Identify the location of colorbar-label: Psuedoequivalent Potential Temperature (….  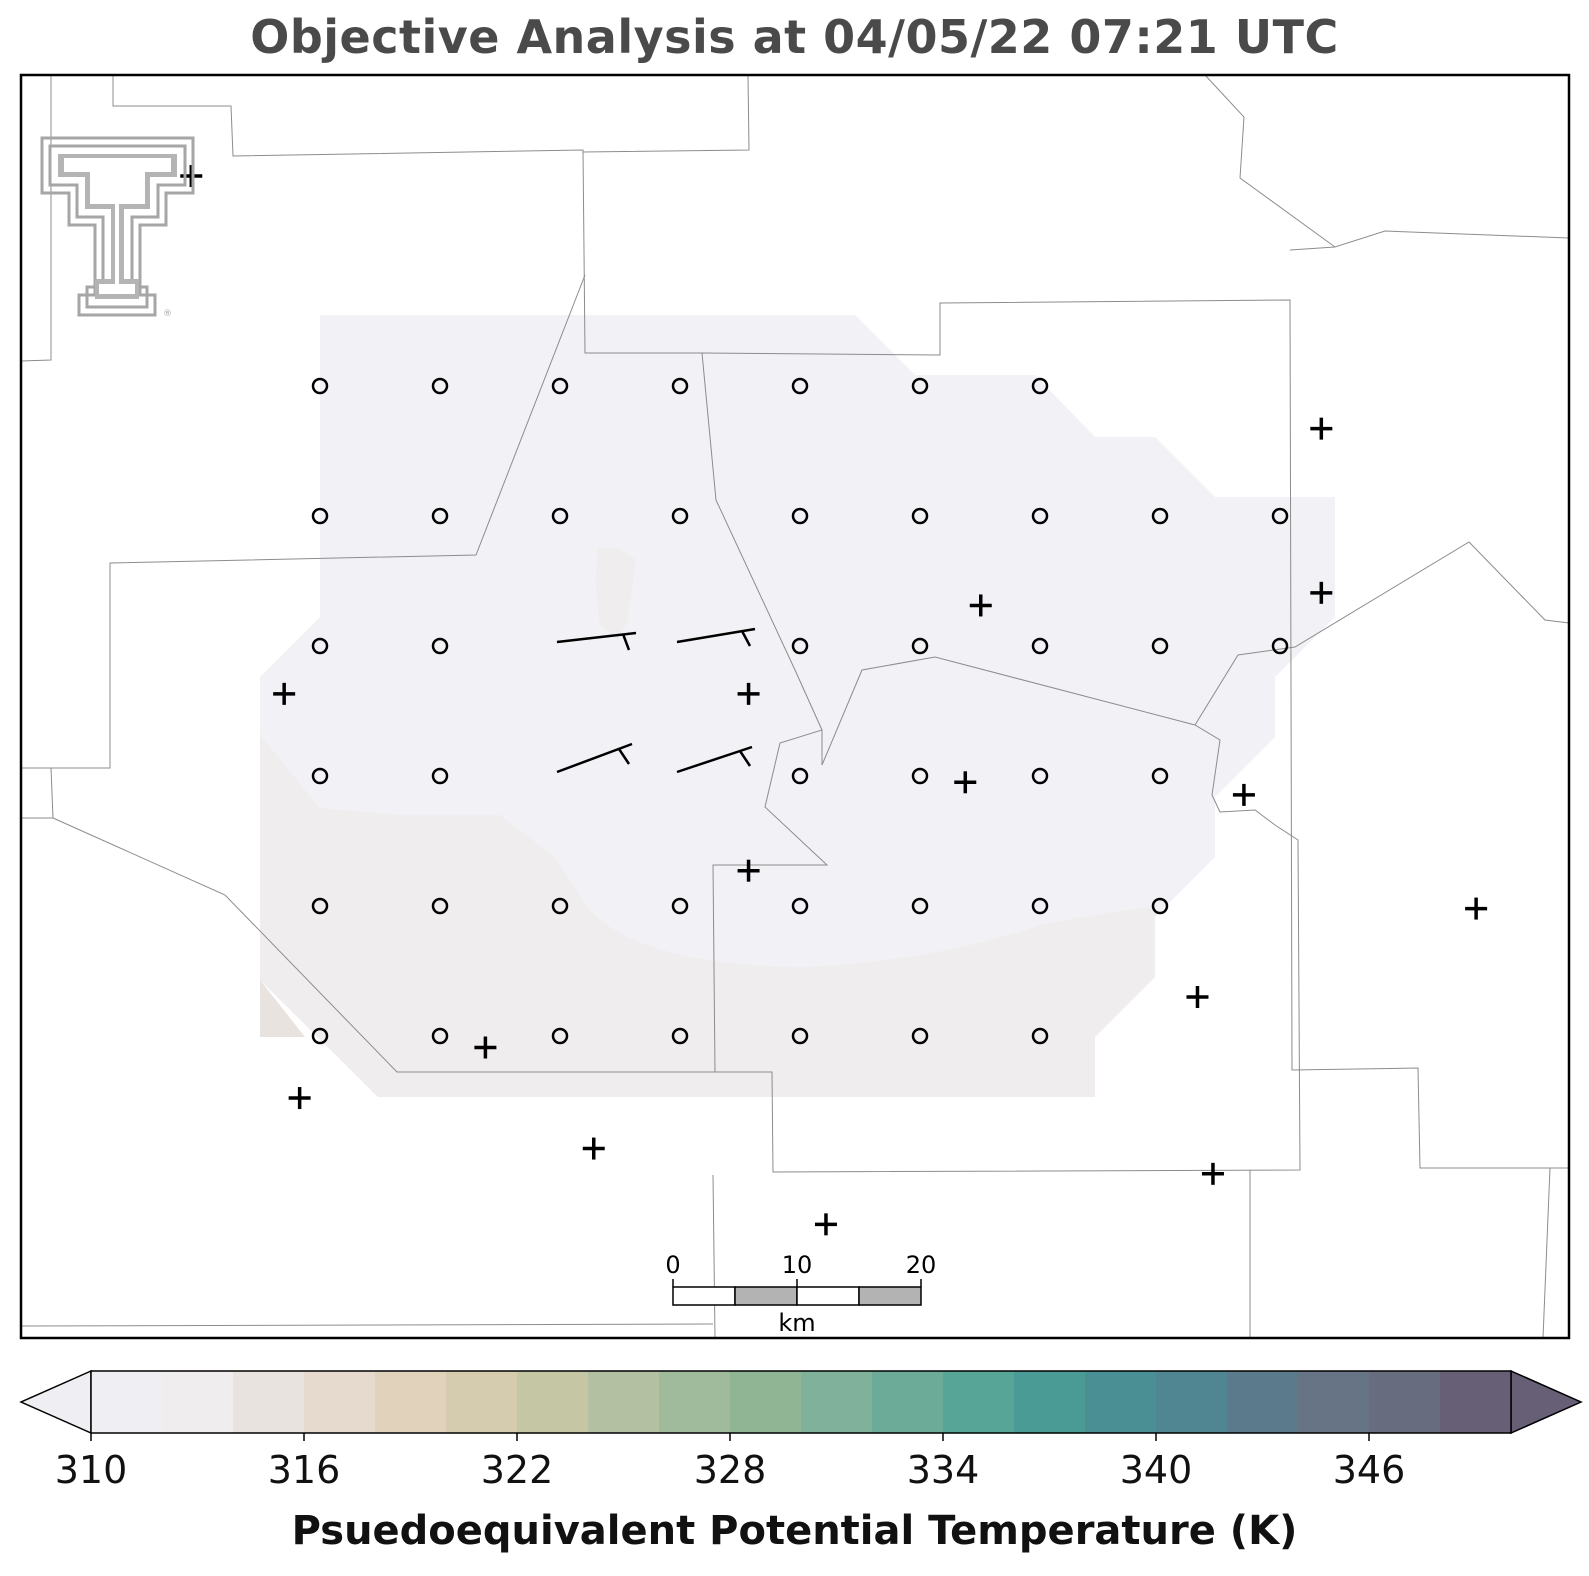
(794, 1531).